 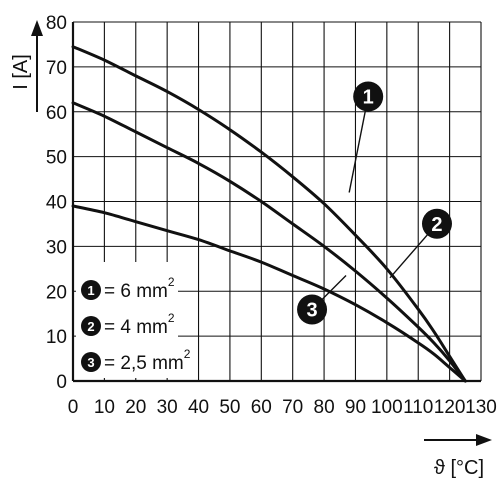 I want to click on x-axis-arrowhead, so click(x=484, y=440).